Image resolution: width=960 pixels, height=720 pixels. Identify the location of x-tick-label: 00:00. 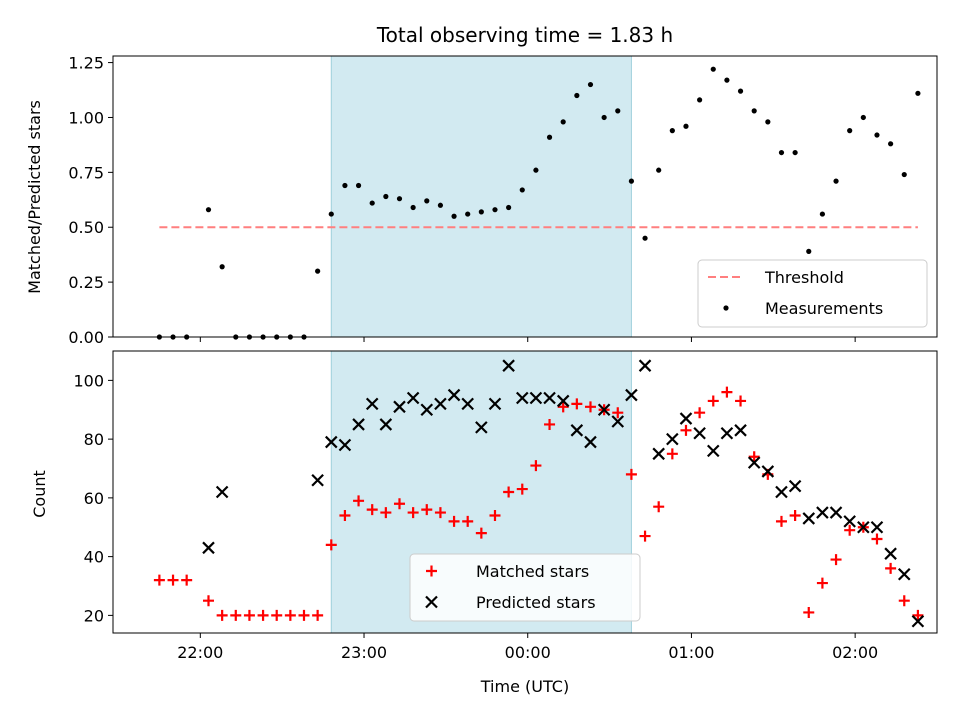
(528, 652).